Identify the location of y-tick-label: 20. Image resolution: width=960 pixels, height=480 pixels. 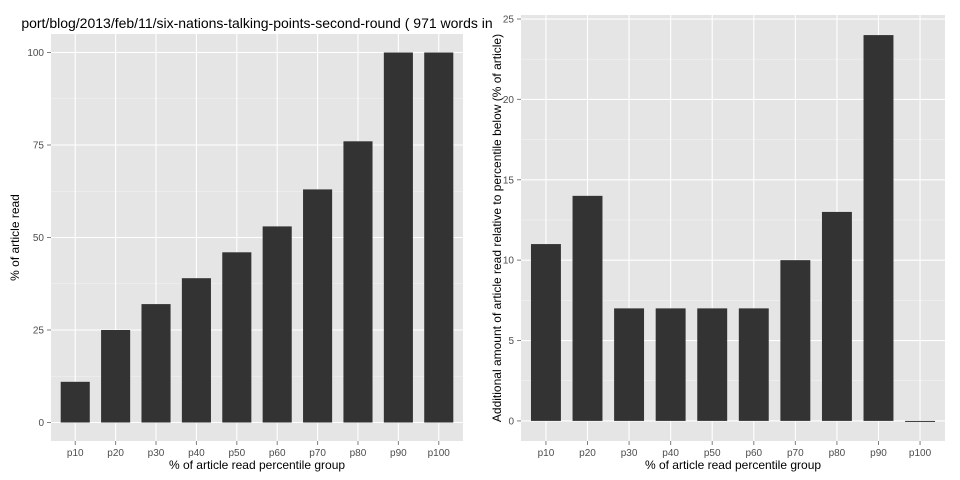
(509, 100).